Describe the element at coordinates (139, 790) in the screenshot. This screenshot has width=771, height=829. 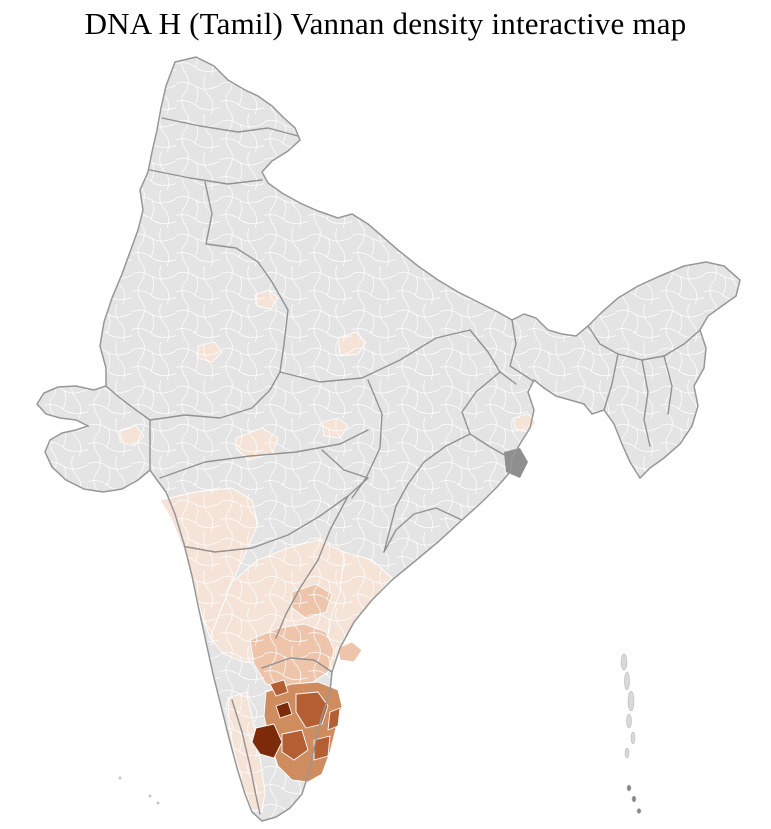
I see `lakshadweep-islands` at that location.